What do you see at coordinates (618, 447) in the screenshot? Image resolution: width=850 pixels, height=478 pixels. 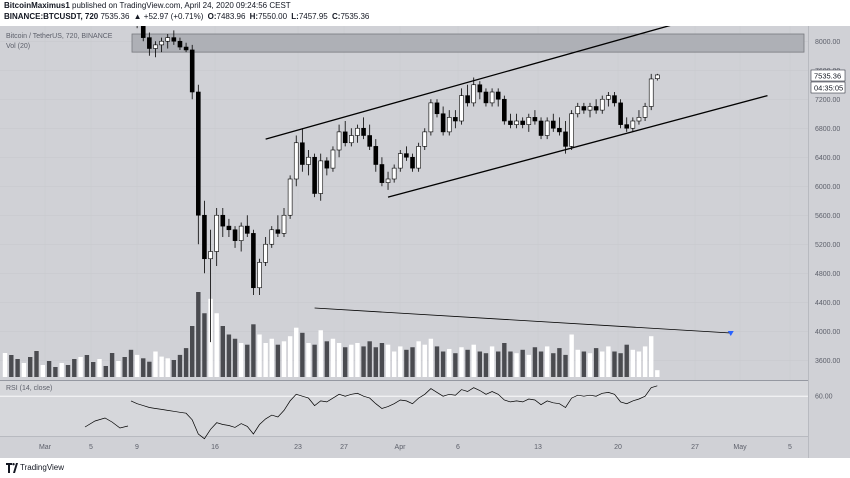 I see `time-tick-label: 20` at bounding box center [618, 447].